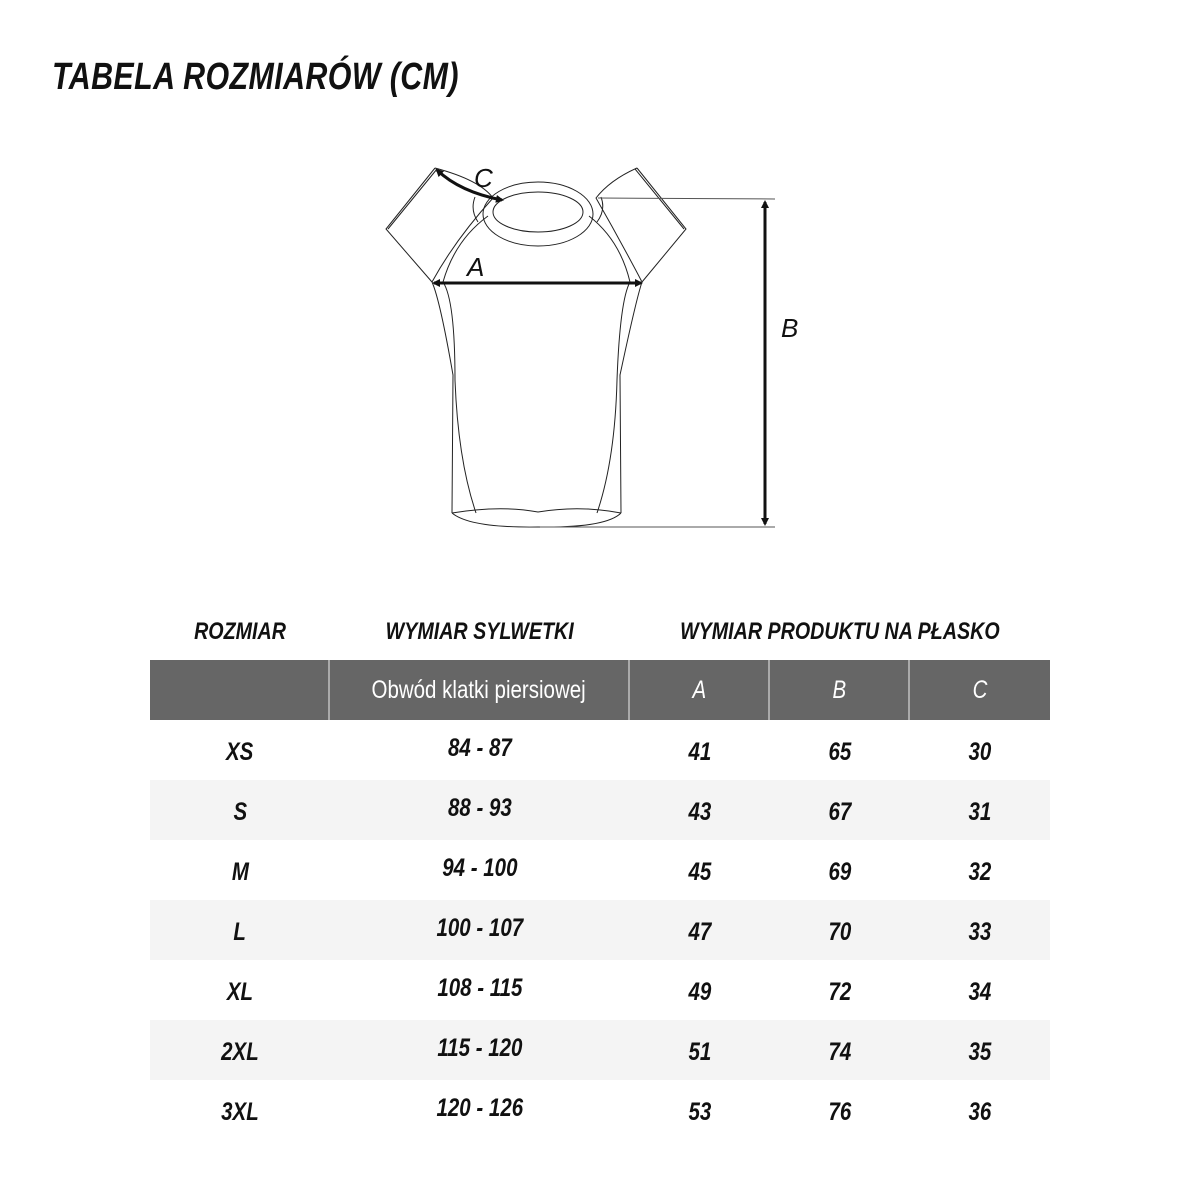  I want to click on table-cell: 2XL, so click(240, 1050).